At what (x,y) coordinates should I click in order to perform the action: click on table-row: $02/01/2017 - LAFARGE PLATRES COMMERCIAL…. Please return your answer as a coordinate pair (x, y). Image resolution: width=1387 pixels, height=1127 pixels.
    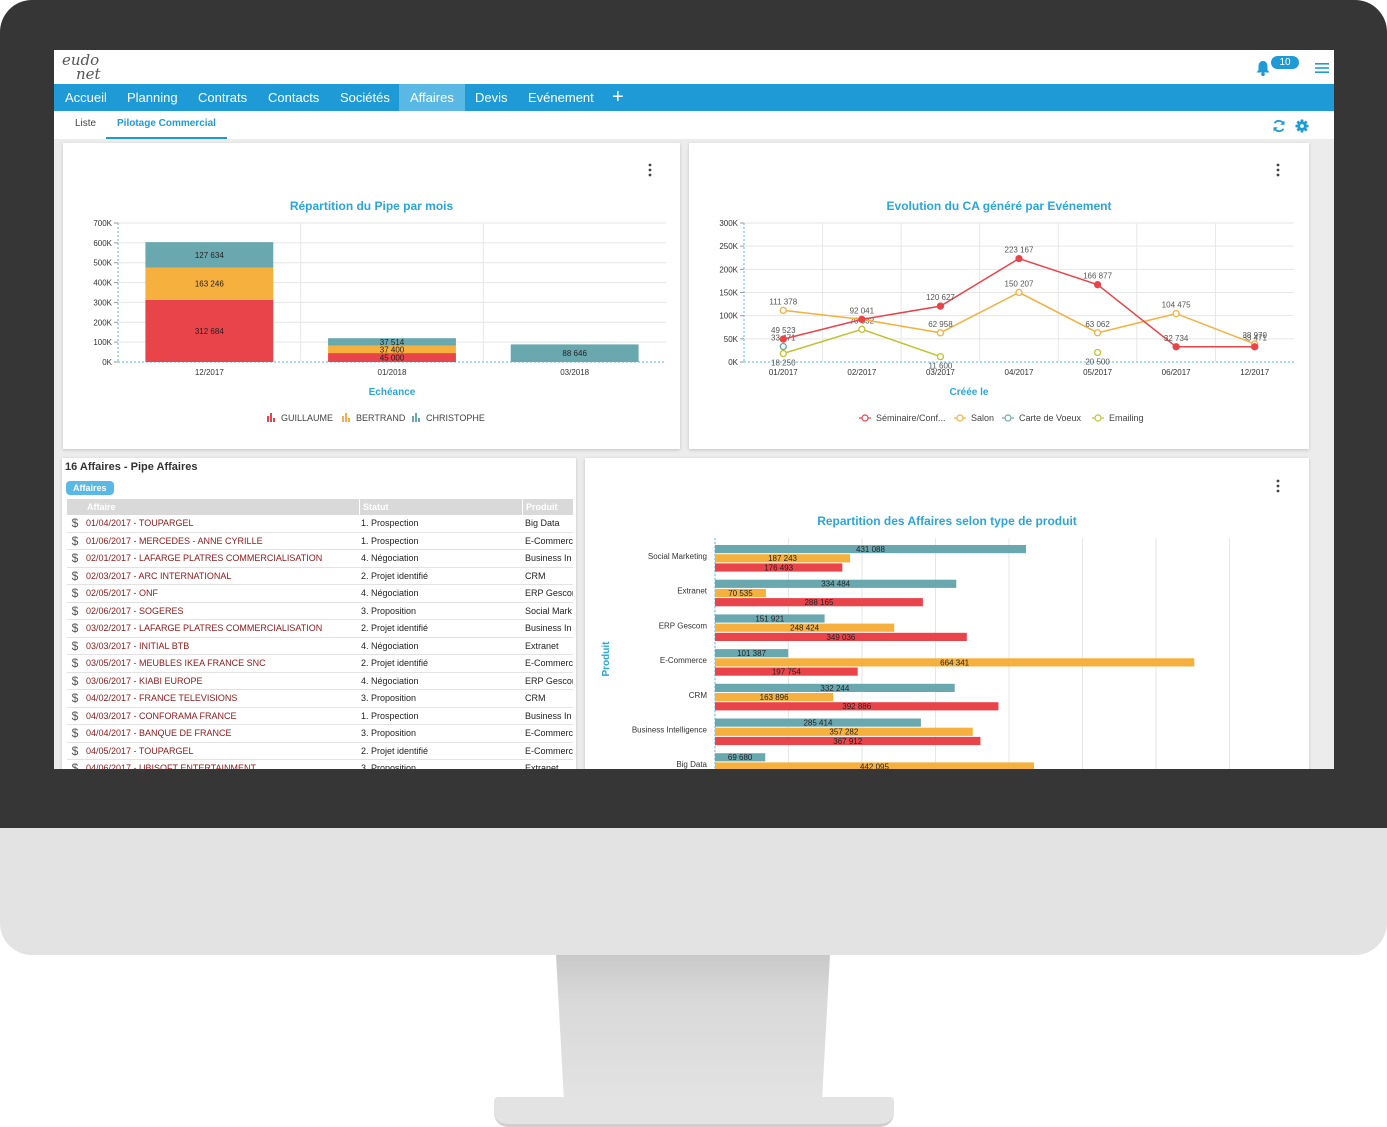
    Looking at the image, I should click on (320, 559).